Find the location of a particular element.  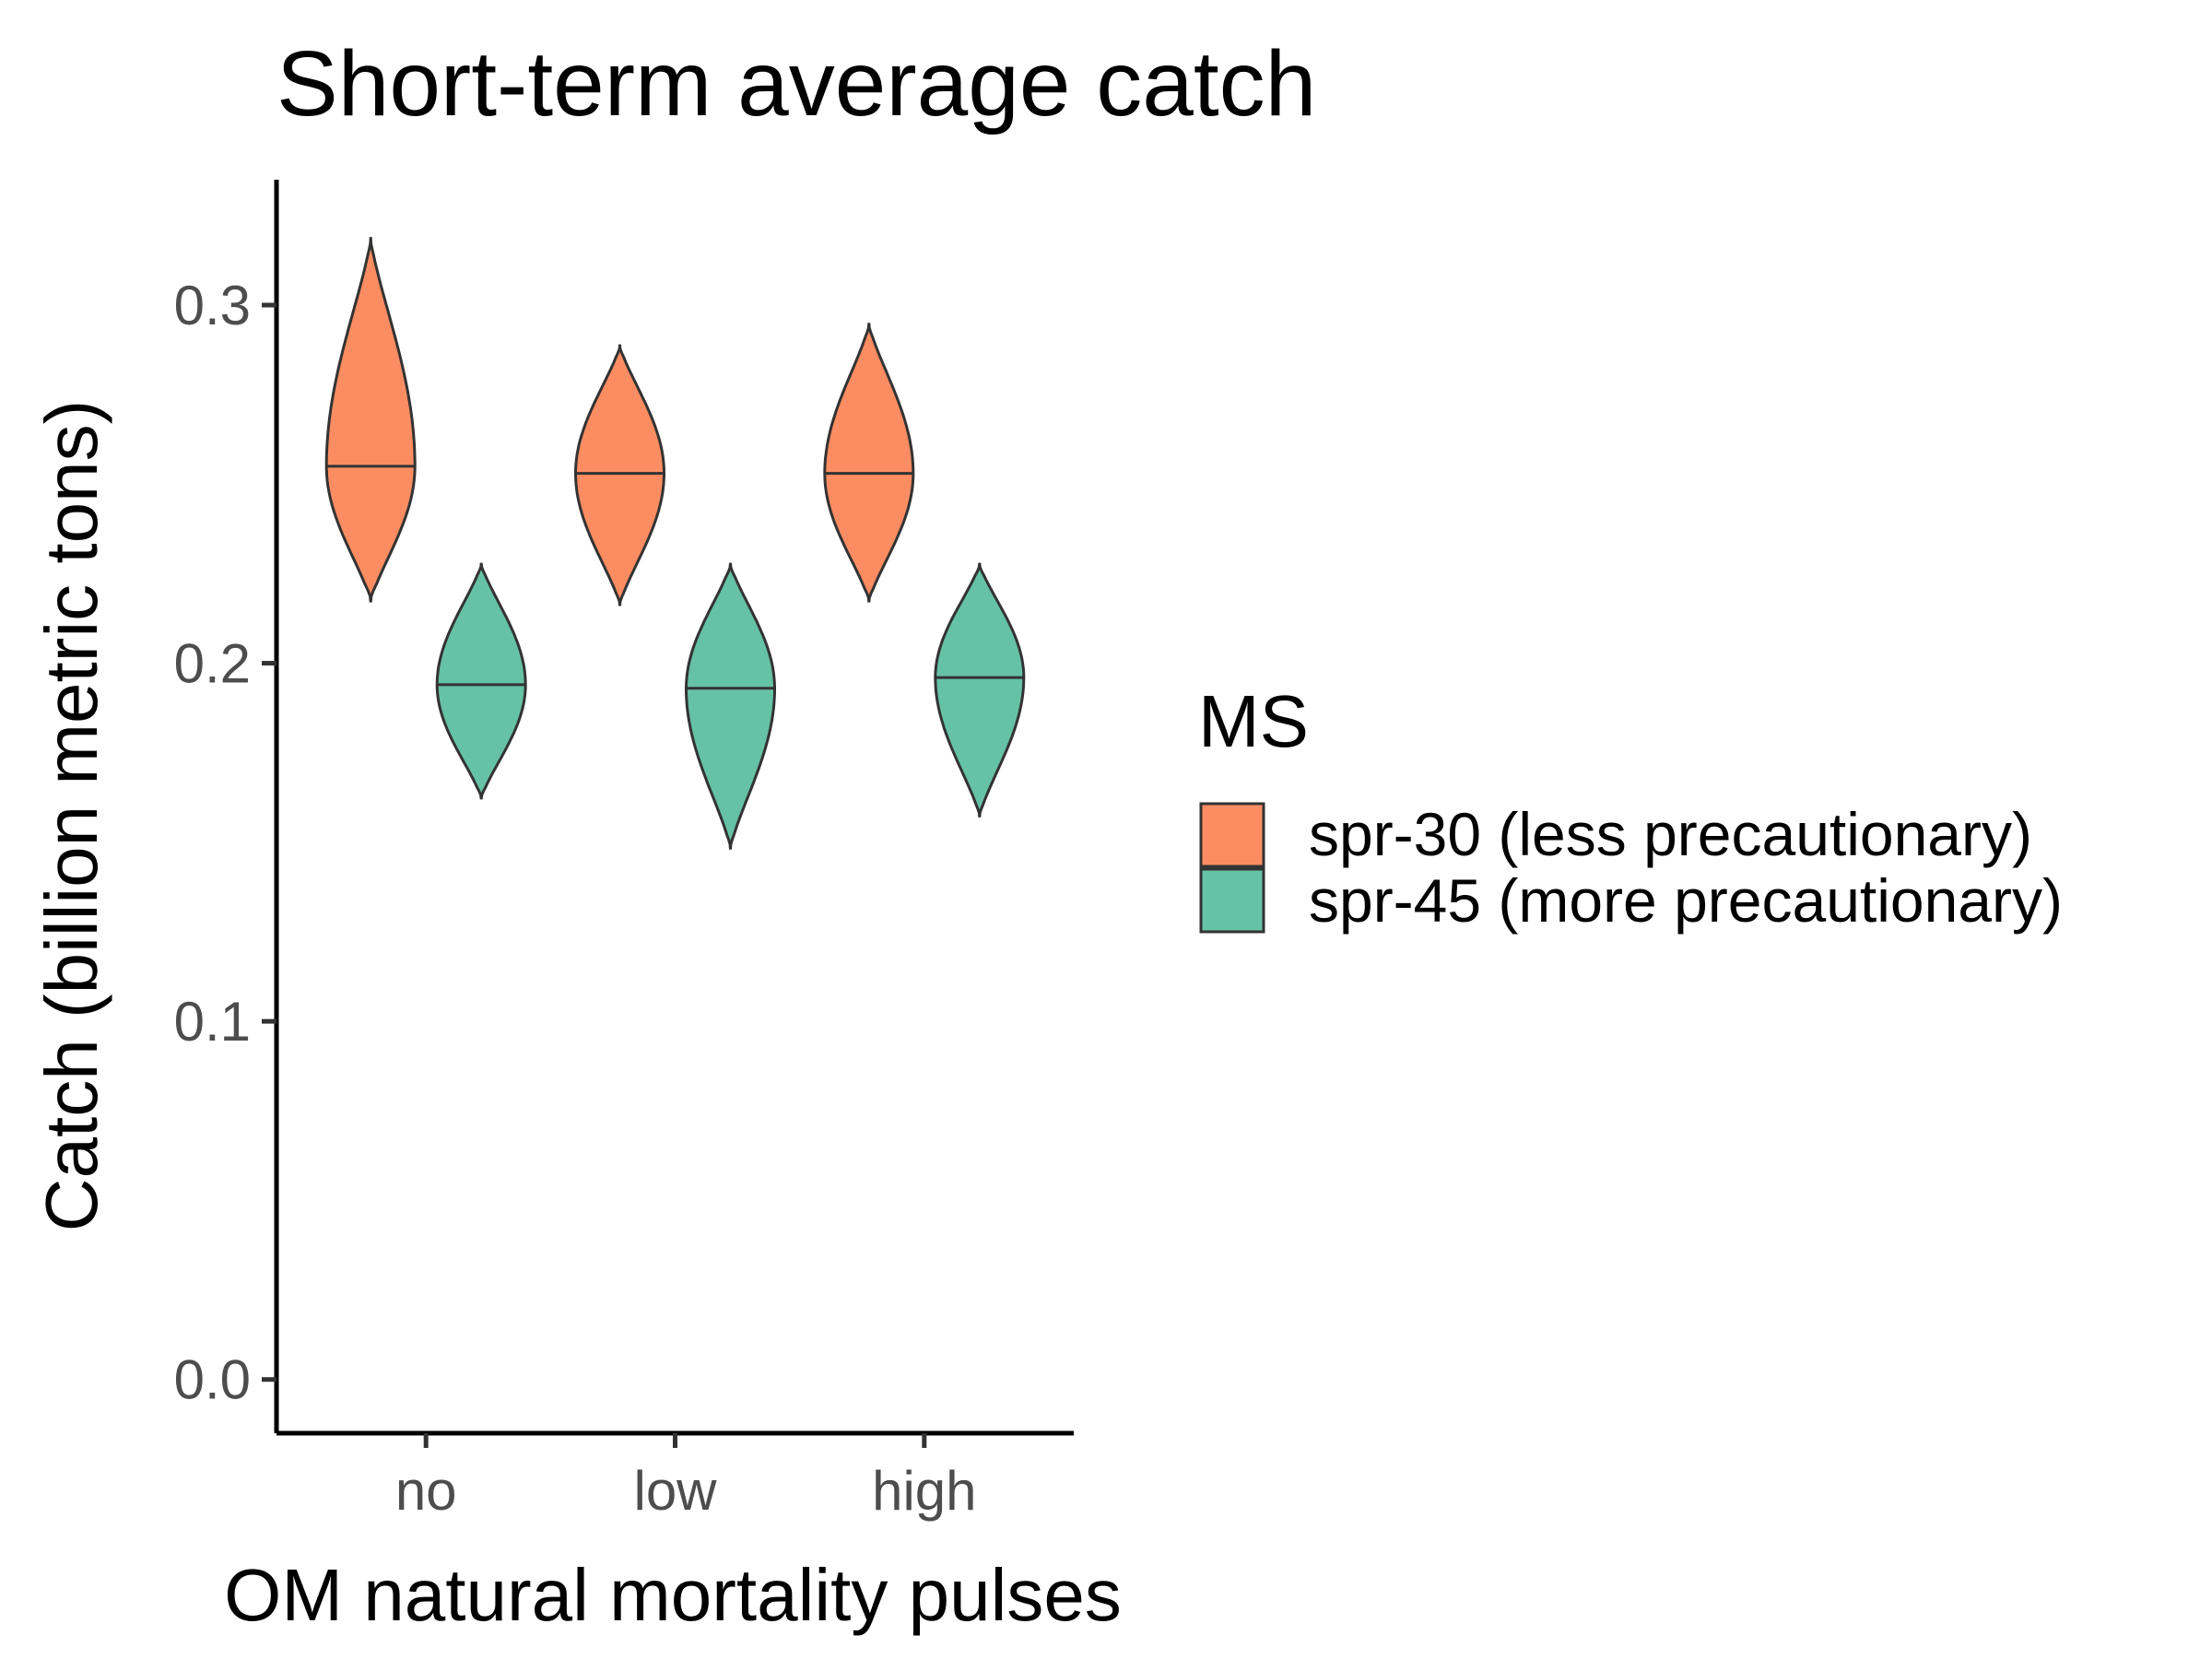

x-tick-label: no is located at coordinates (426, 1491).